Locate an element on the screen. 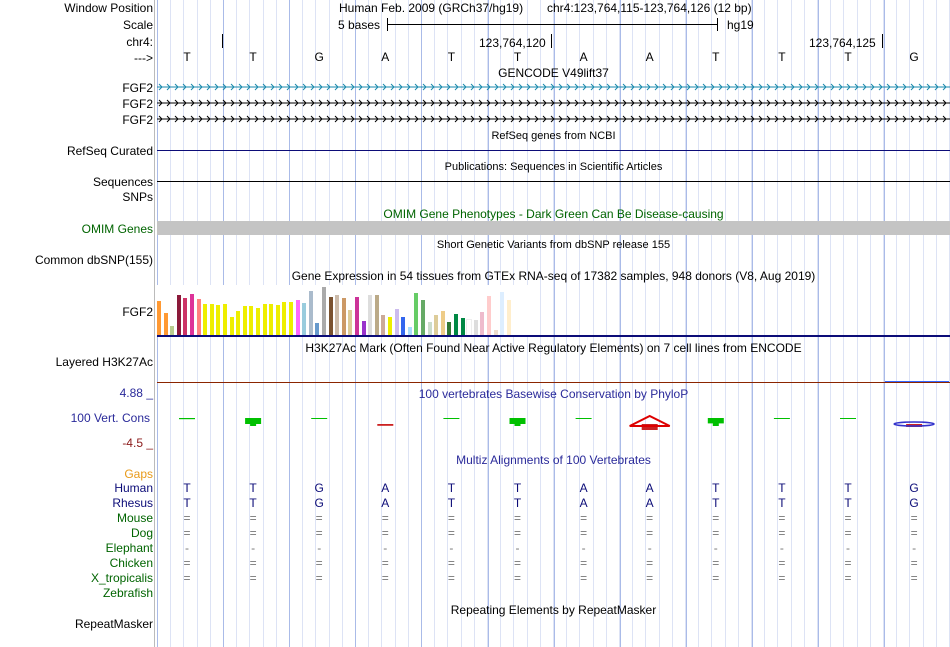  refseq-gene-line is located at coordinates (553, 150).